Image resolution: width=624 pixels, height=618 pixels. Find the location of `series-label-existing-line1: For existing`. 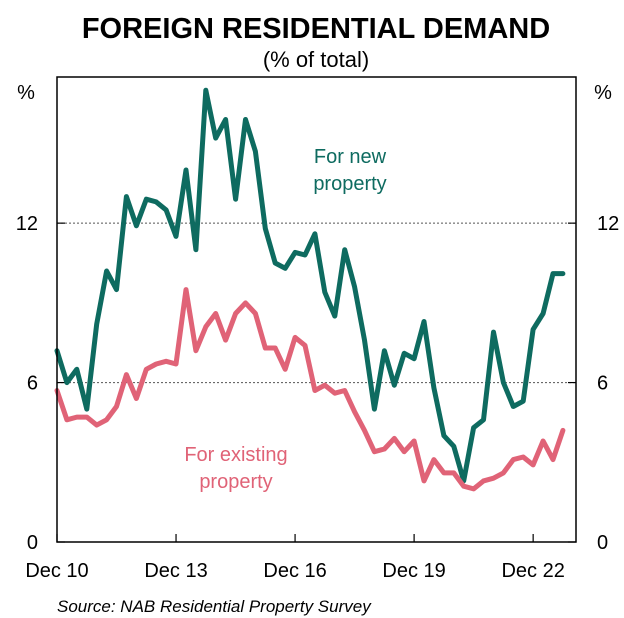

series-label-existing-line1: For existing is located at coordinates (235, 455).